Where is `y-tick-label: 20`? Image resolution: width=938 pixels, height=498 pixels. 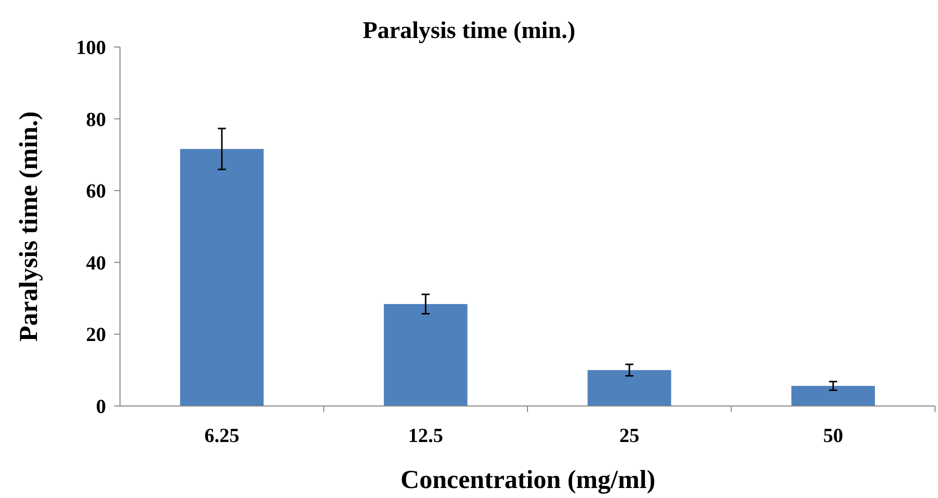
y-tick-label: 20 is located at coordinates (96, 335).